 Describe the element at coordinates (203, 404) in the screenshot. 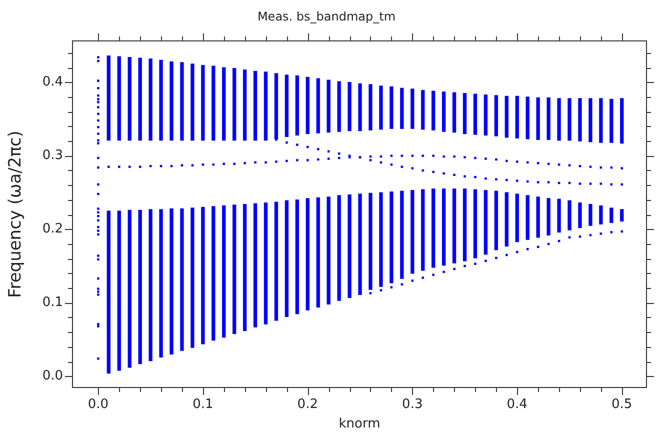

I see `x-tick-label: 0.1` at that location.